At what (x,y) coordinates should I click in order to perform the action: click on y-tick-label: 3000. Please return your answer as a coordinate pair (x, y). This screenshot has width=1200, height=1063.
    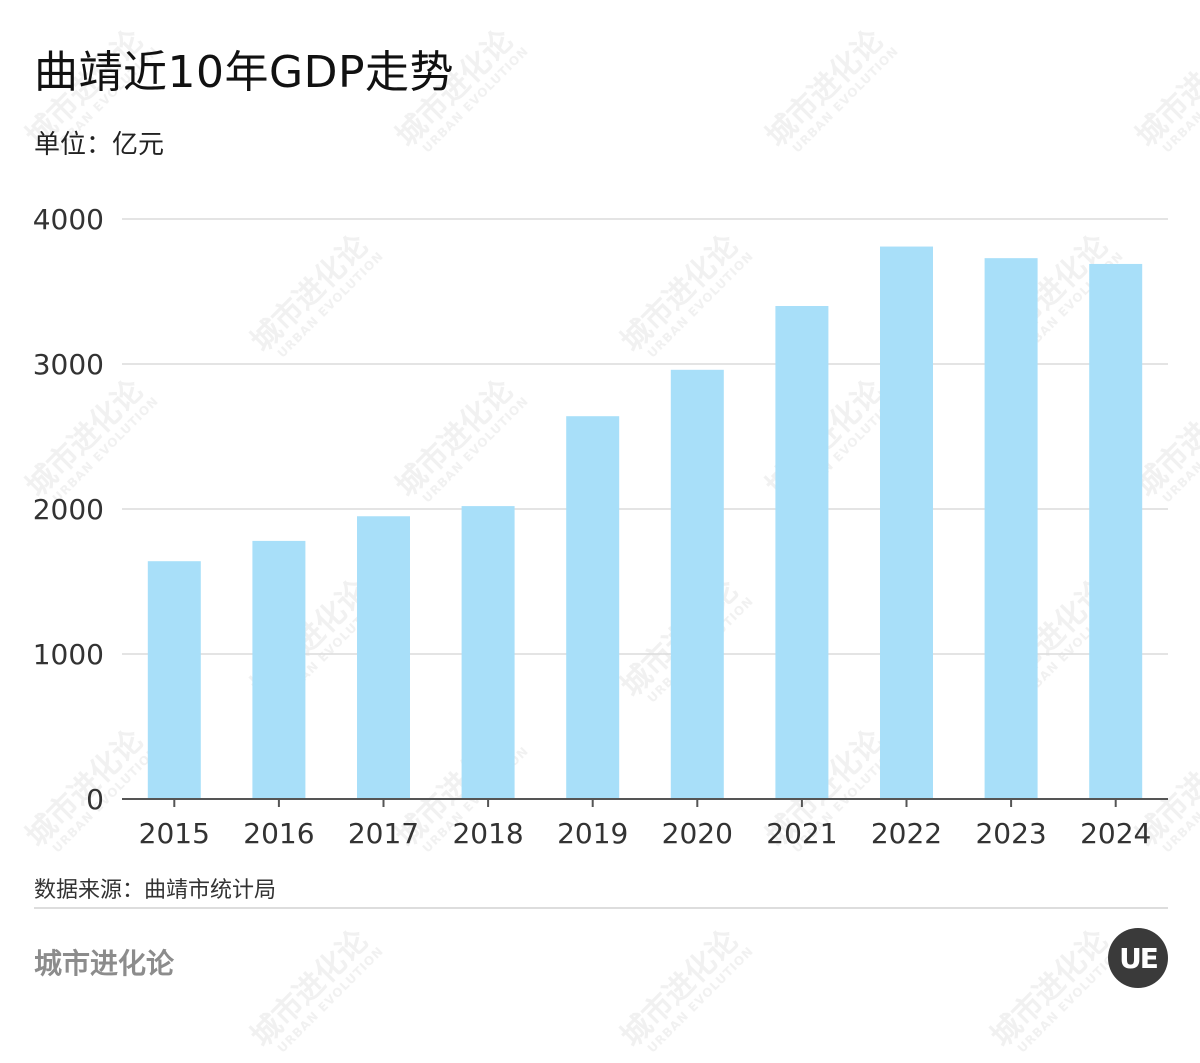
    Looking at the image, I should click on (68, 364).